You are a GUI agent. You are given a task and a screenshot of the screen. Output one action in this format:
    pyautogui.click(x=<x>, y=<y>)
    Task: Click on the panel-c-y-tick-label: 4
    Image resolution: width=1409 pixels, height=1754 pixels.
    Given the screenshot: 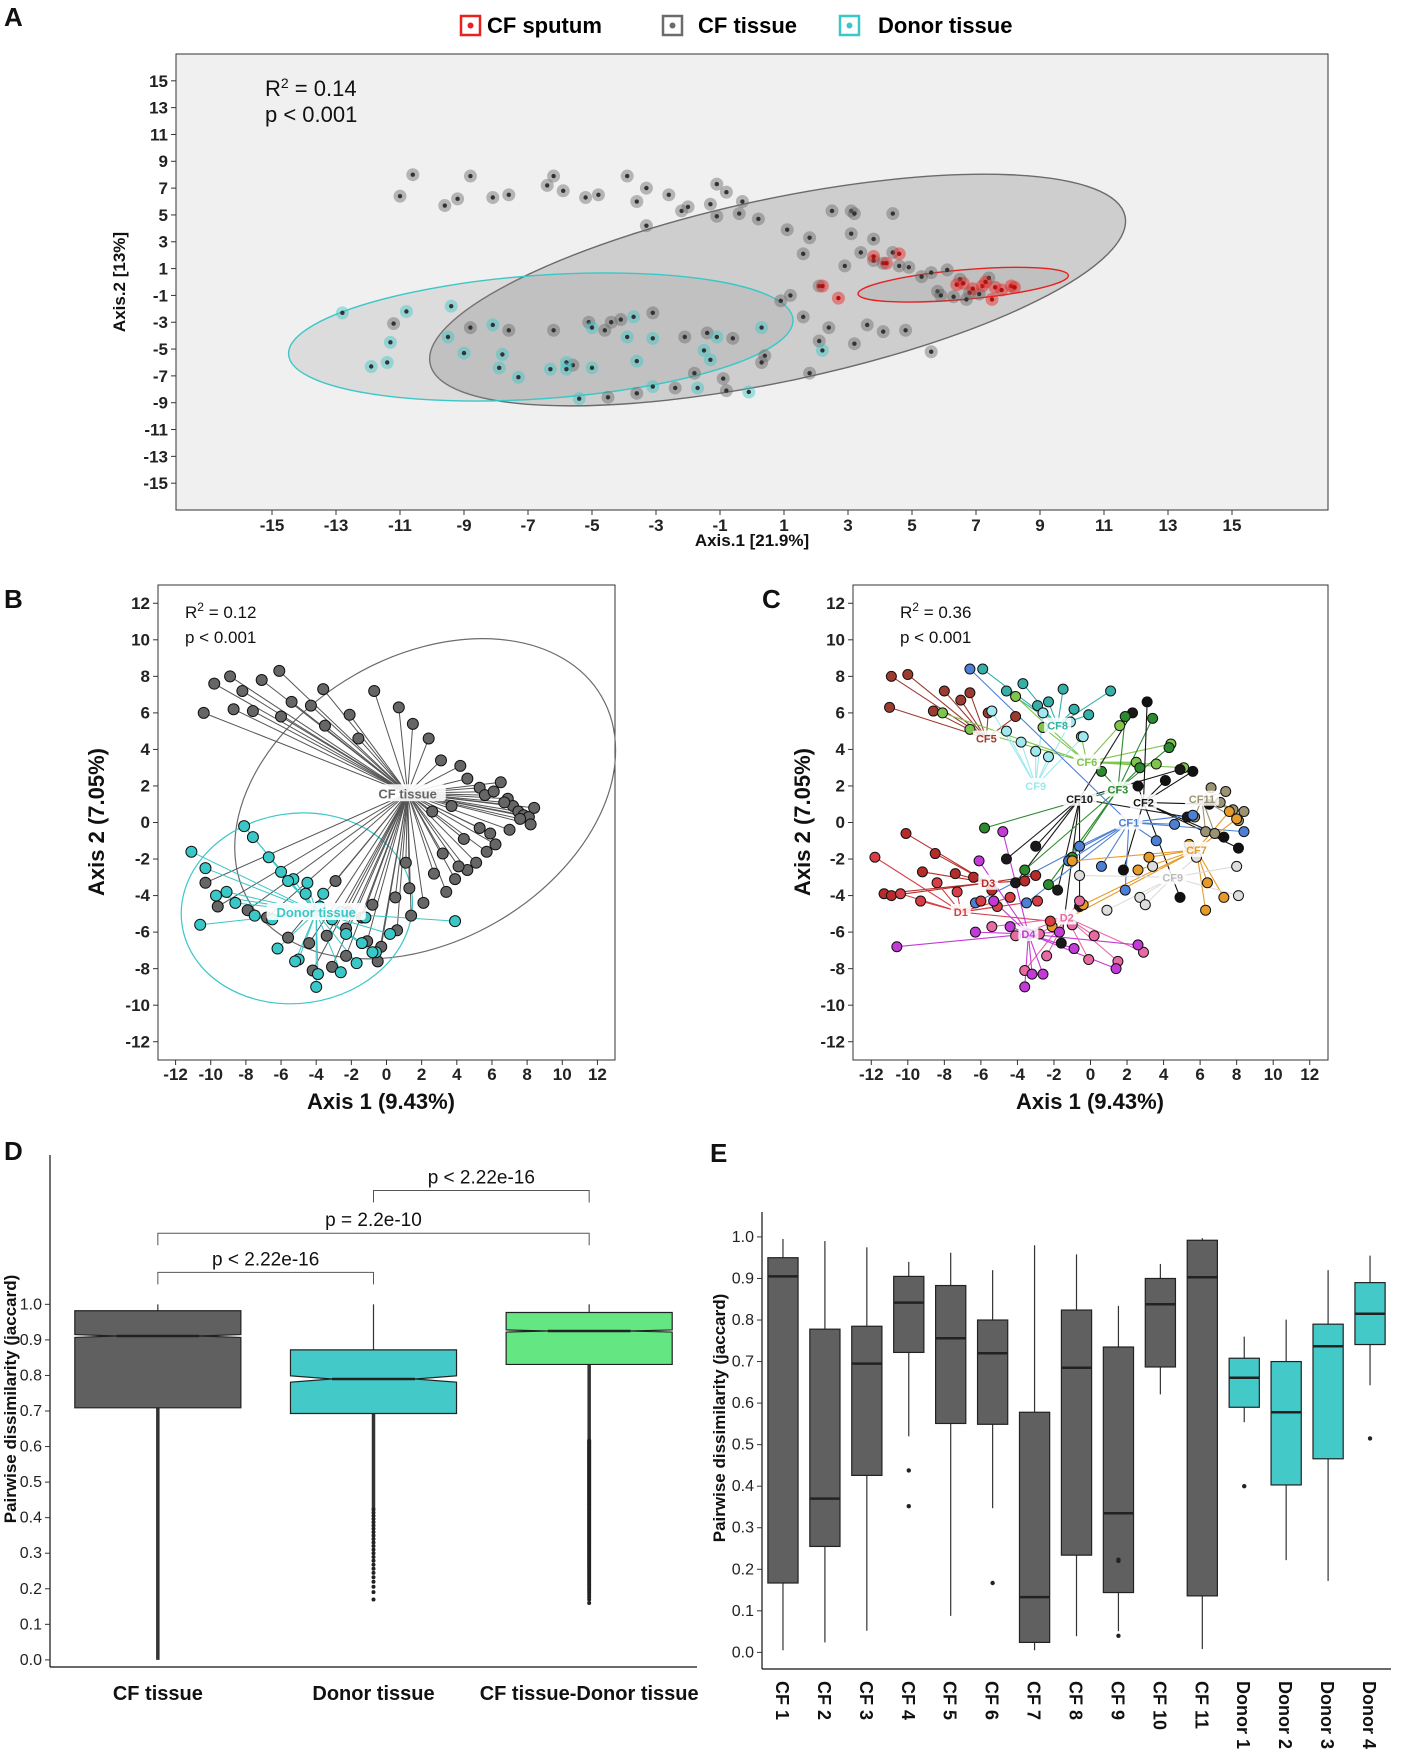 What is the action you would take?
    pyautogui.click(x=841, y=749)
    